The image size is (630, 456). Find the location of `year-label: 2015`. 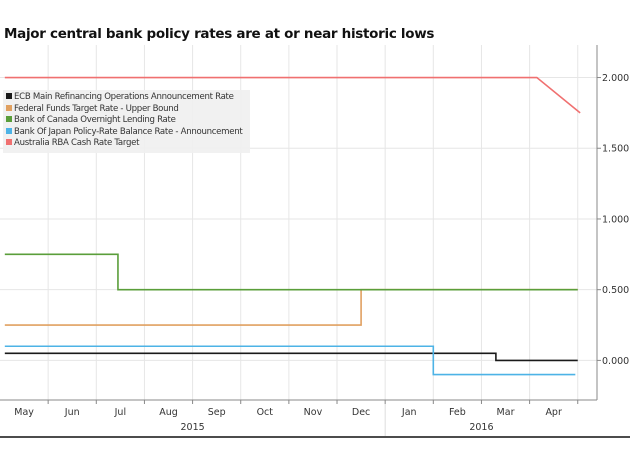

year-label: 2015 is located at coordinates (192, 427).